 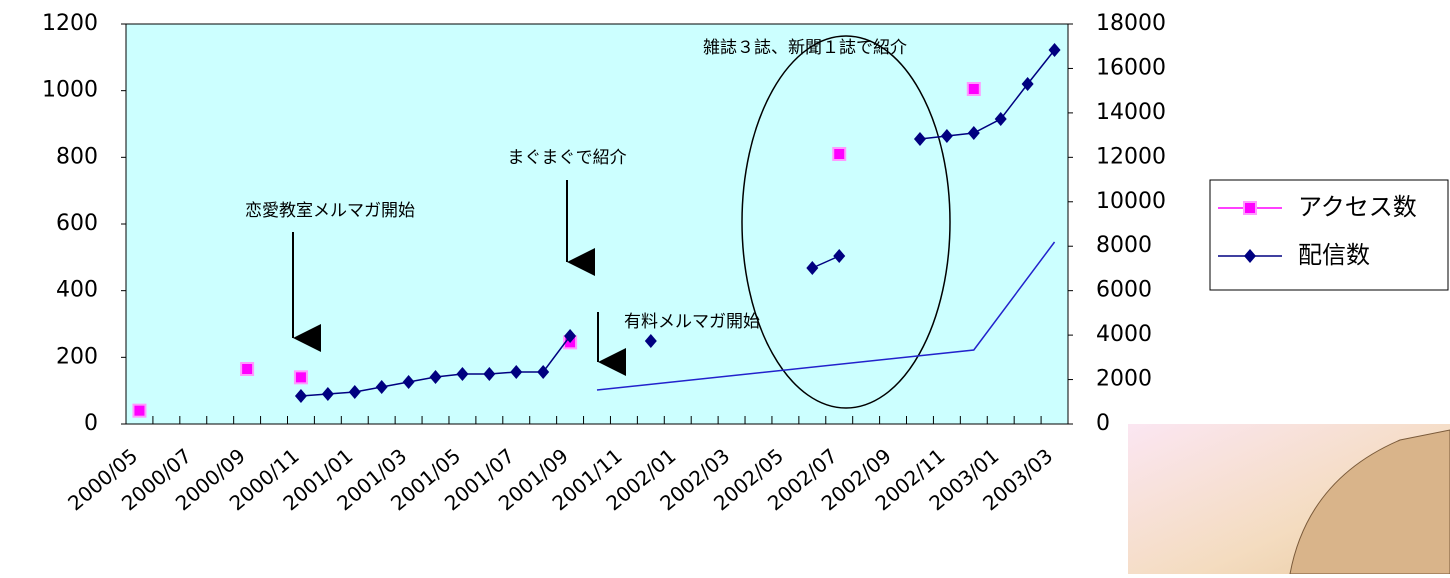 I want to click on y2-tick-label: 18000, so click(x=1131, y=23).